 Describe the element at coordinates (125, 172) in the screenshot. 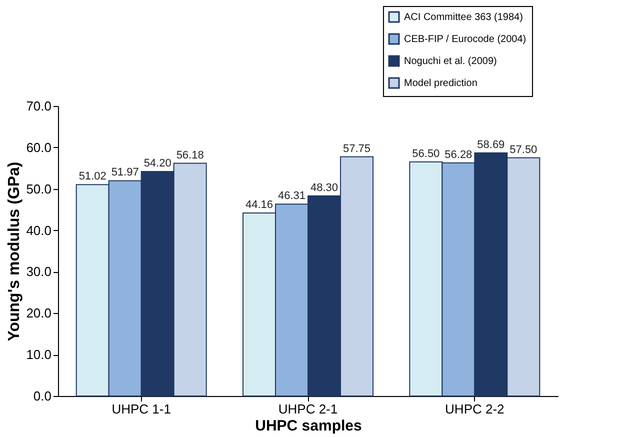

I see `data-label: 51.97` at that location.